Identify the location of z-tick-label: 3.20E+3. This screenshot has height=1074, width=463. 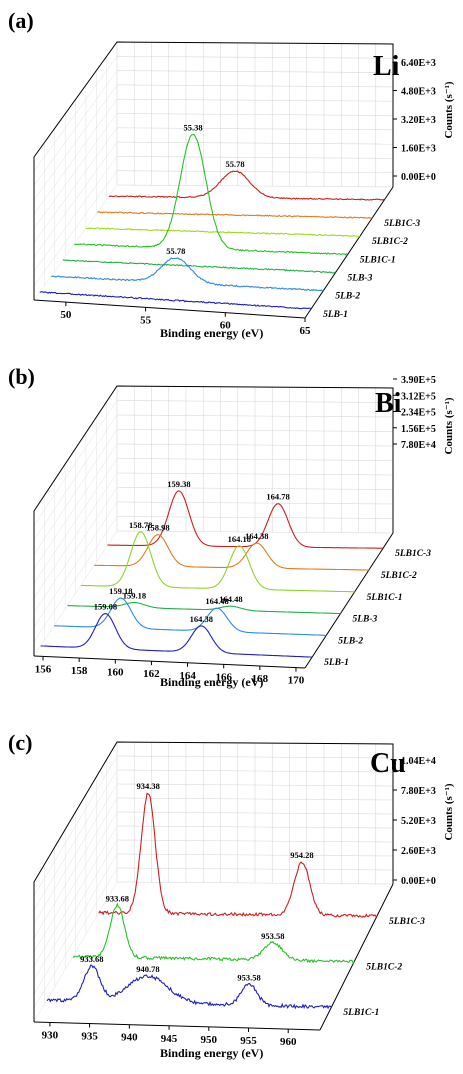
(418, 120).